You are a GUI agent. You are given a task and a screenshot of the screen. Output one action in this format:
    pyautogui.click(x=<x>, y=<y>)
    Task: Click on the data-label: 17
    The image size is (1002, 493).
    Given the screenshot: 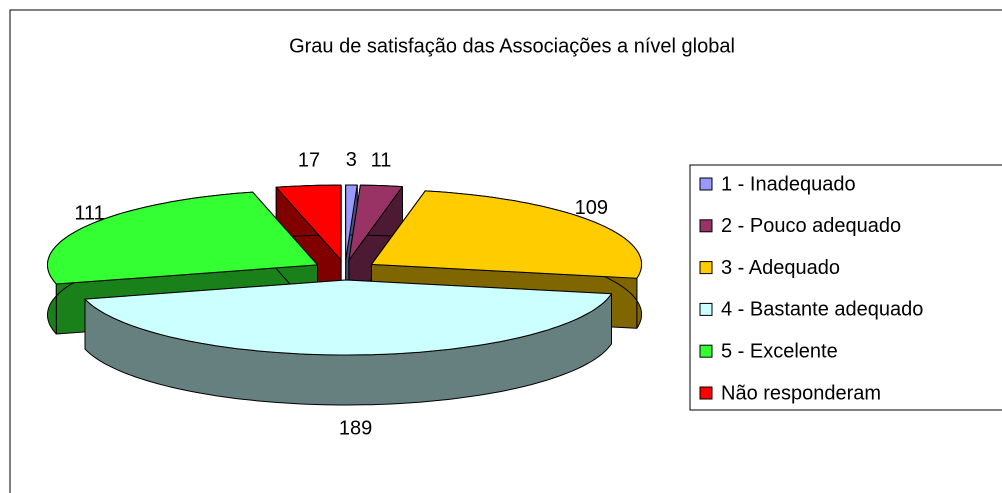 What is the action you would take?
    pyautogui.click(x=309, y=161)
    